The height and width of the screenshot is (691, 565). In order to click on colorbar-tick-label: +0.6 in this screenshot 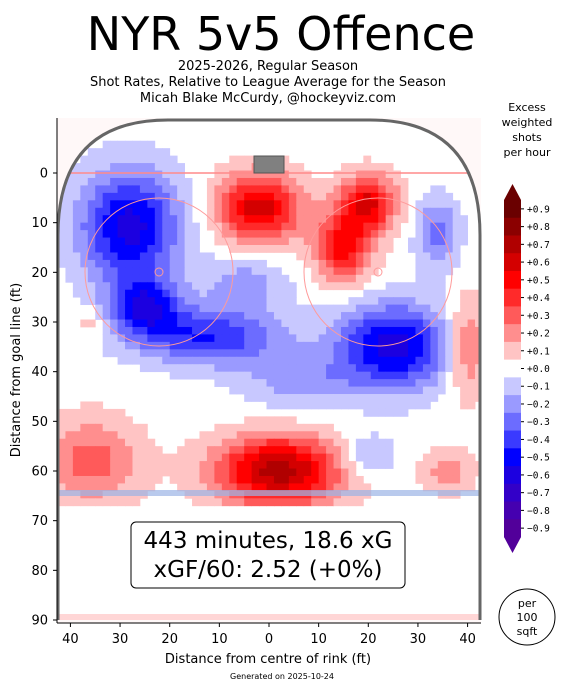, I will do `click(538, 263)`.